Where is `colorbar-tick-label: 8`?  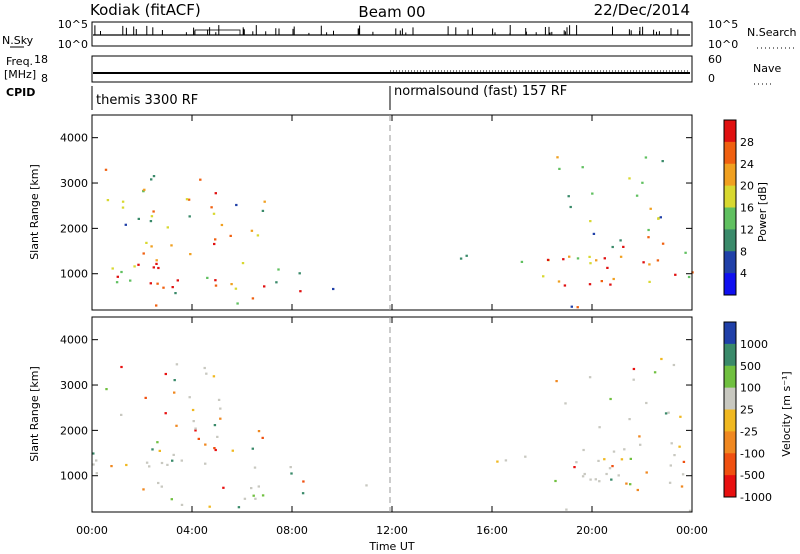 colorbar-tick-label: 8 is located at coordinates (743, 251).